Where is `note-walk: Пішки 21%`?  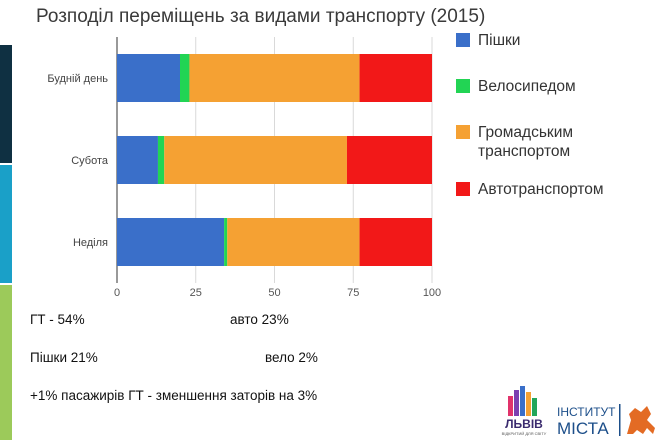
note-walk: Пішки 21% is located at coordinates (64, 357).